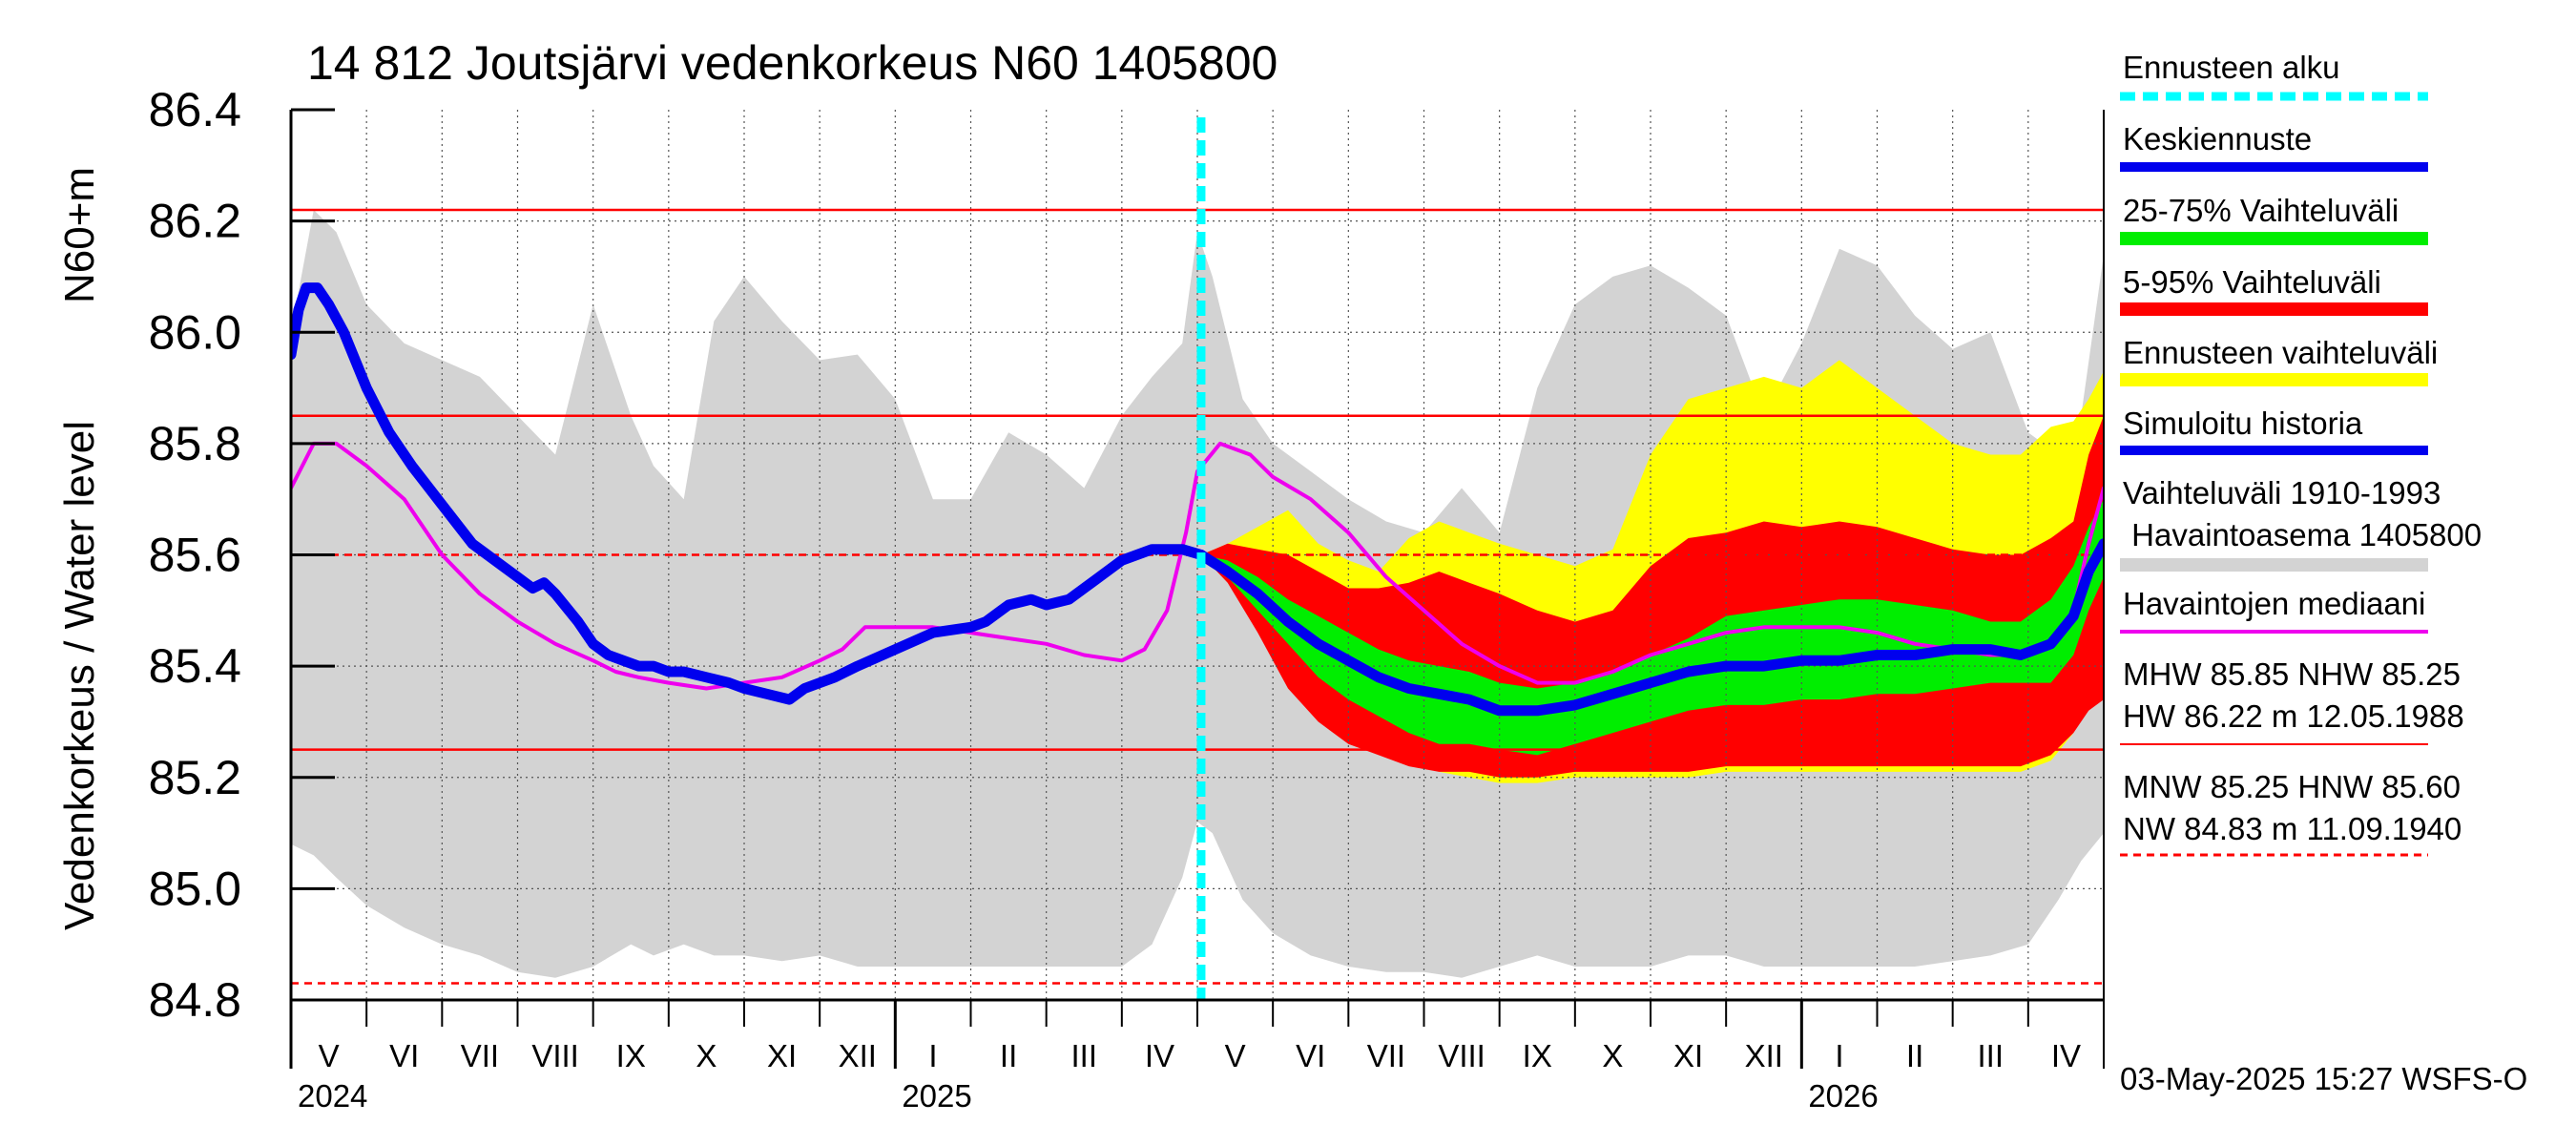 The width and height of the screenshot is (2576, 1145). I want to click on legend-mhw-nhw: MHW 85.85 NHW 85.25, so click(2292, 674).